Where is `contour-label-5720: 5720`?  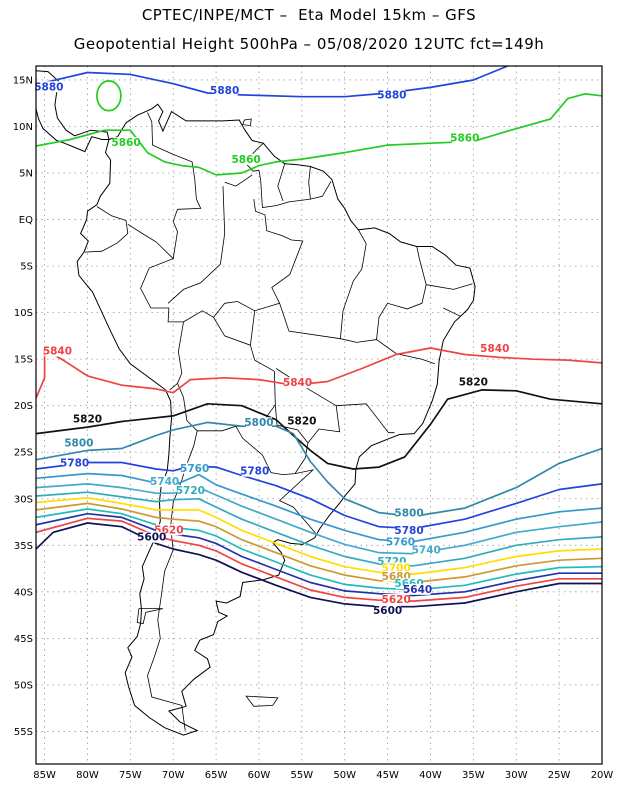
contour-label-5720: 5720 is located at coordinates (190, 491).